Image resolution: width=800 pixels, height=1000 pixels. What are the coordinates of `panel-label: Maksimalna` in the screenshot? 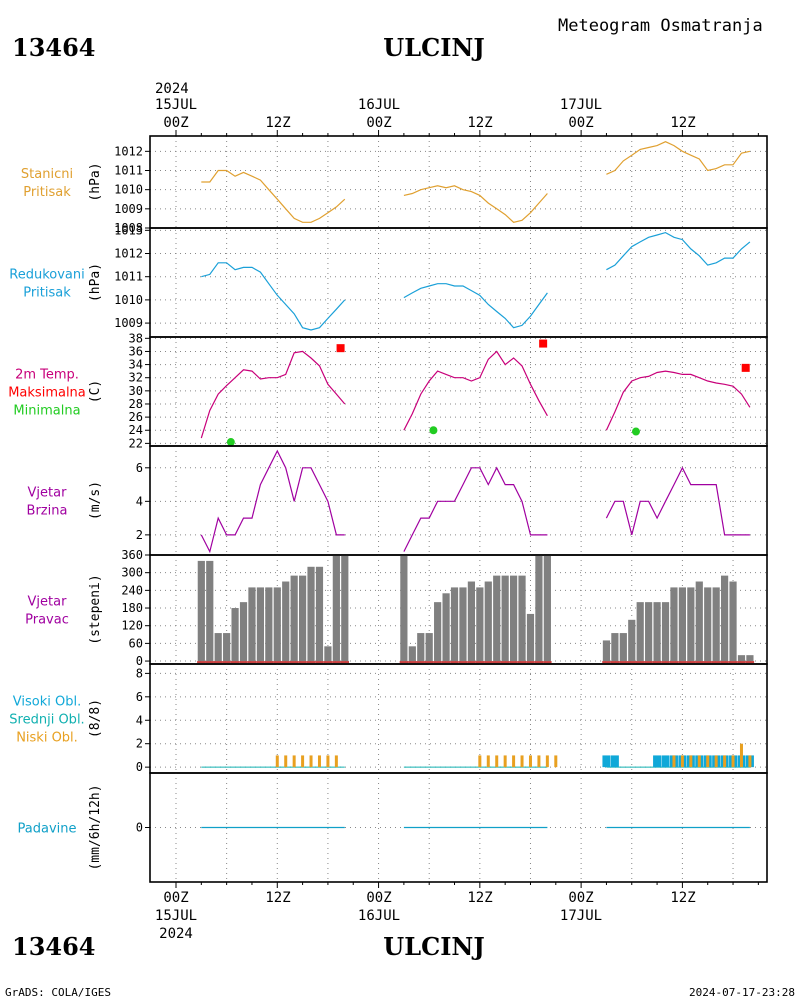 It's located at (47, 393).